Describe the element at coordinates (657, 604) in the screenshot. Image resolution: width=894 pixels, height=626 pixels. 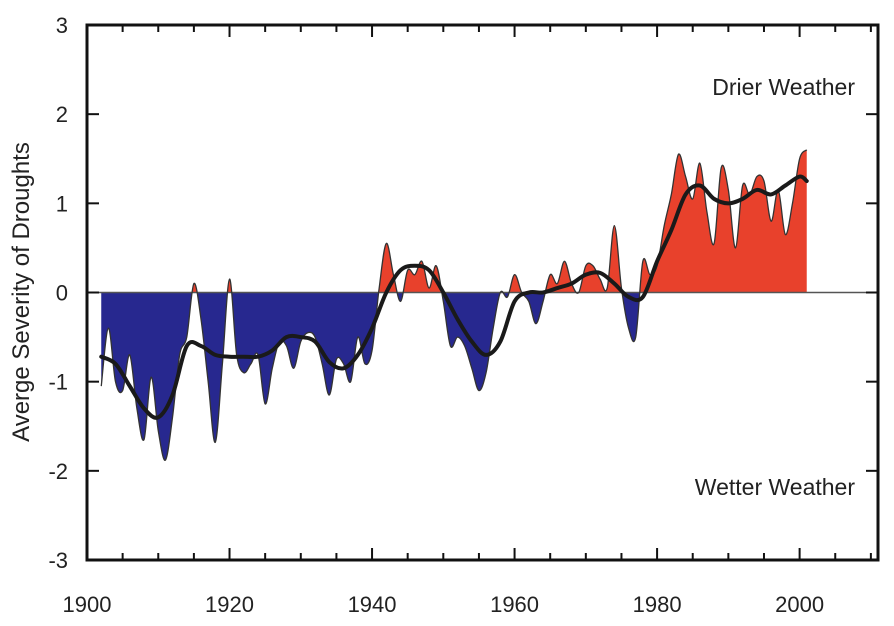
I see `x-tick-label: 1980` at that location.